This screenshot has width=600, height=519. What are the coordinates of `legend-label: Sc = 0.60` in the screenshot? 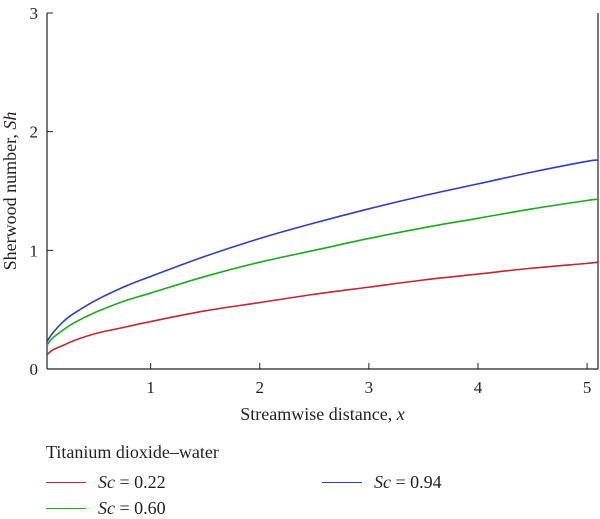 It's located at (132, 508).